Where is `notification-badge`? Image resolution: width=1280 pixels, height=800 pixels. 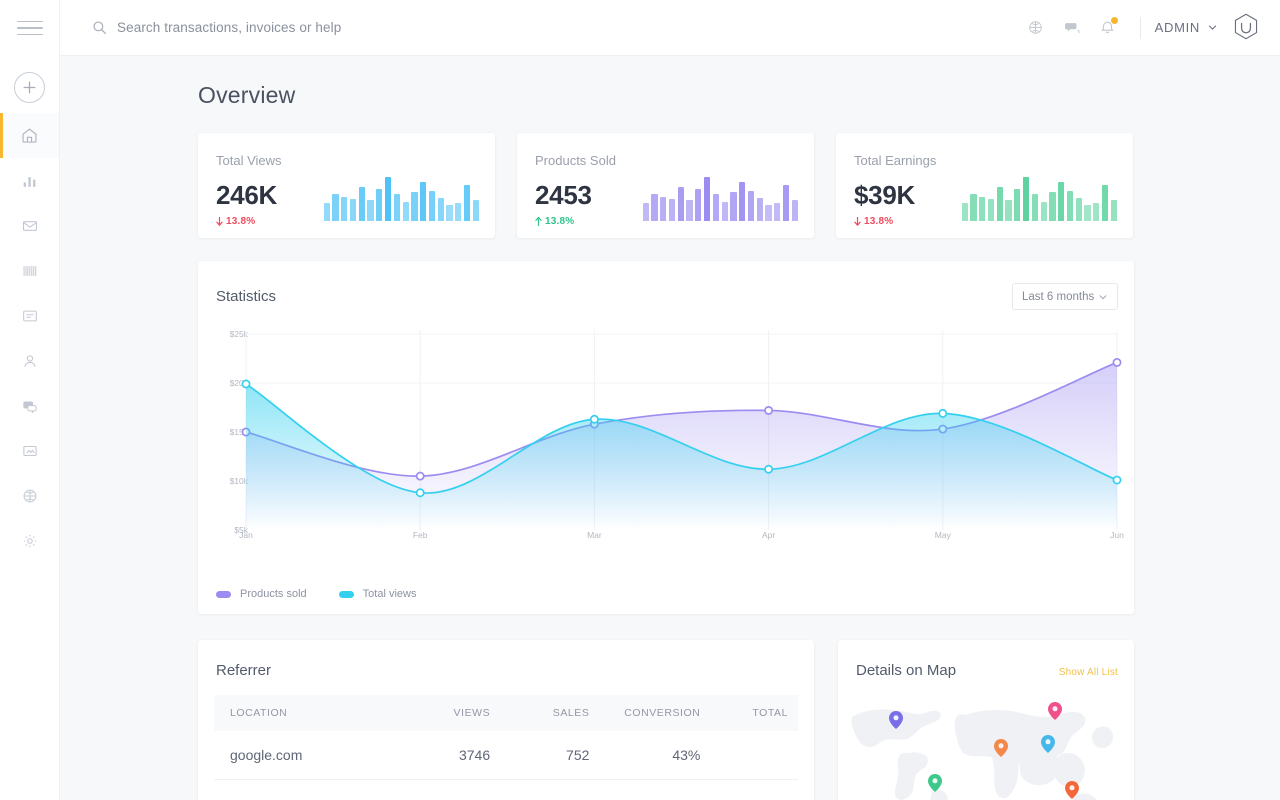 notification-badge is located at coordinates (1114, 20).